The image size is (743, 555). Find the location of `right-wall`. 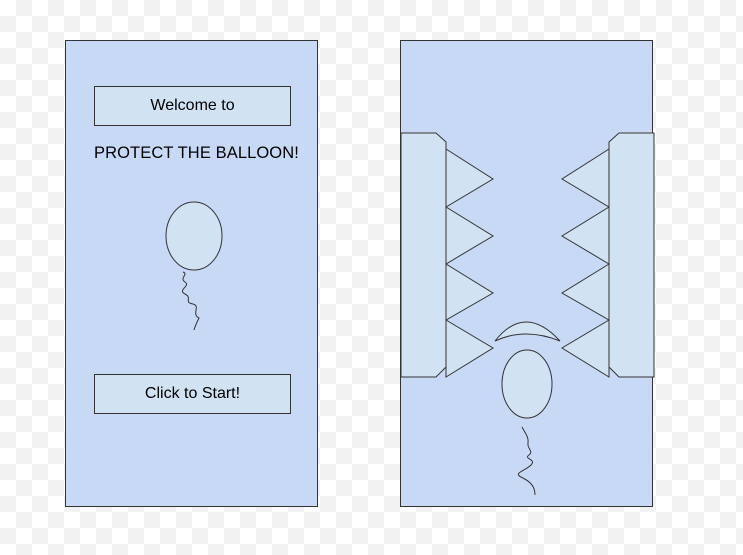

right-wall is located at coordinates (631, 255).